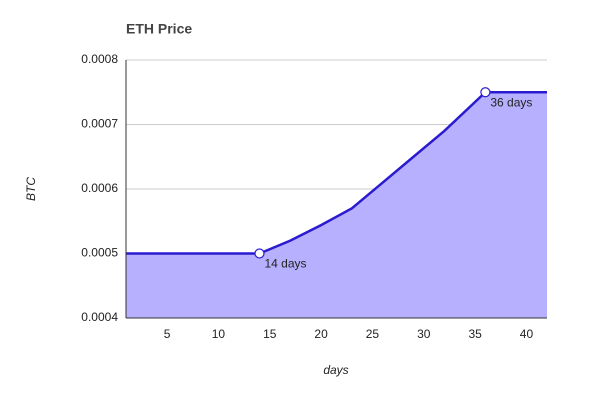 This screenshot has height=404, width=600. Describe the element at coordinates (99, 59) in the screenshot. I see `y-tick-label: 0.0008` at that location.